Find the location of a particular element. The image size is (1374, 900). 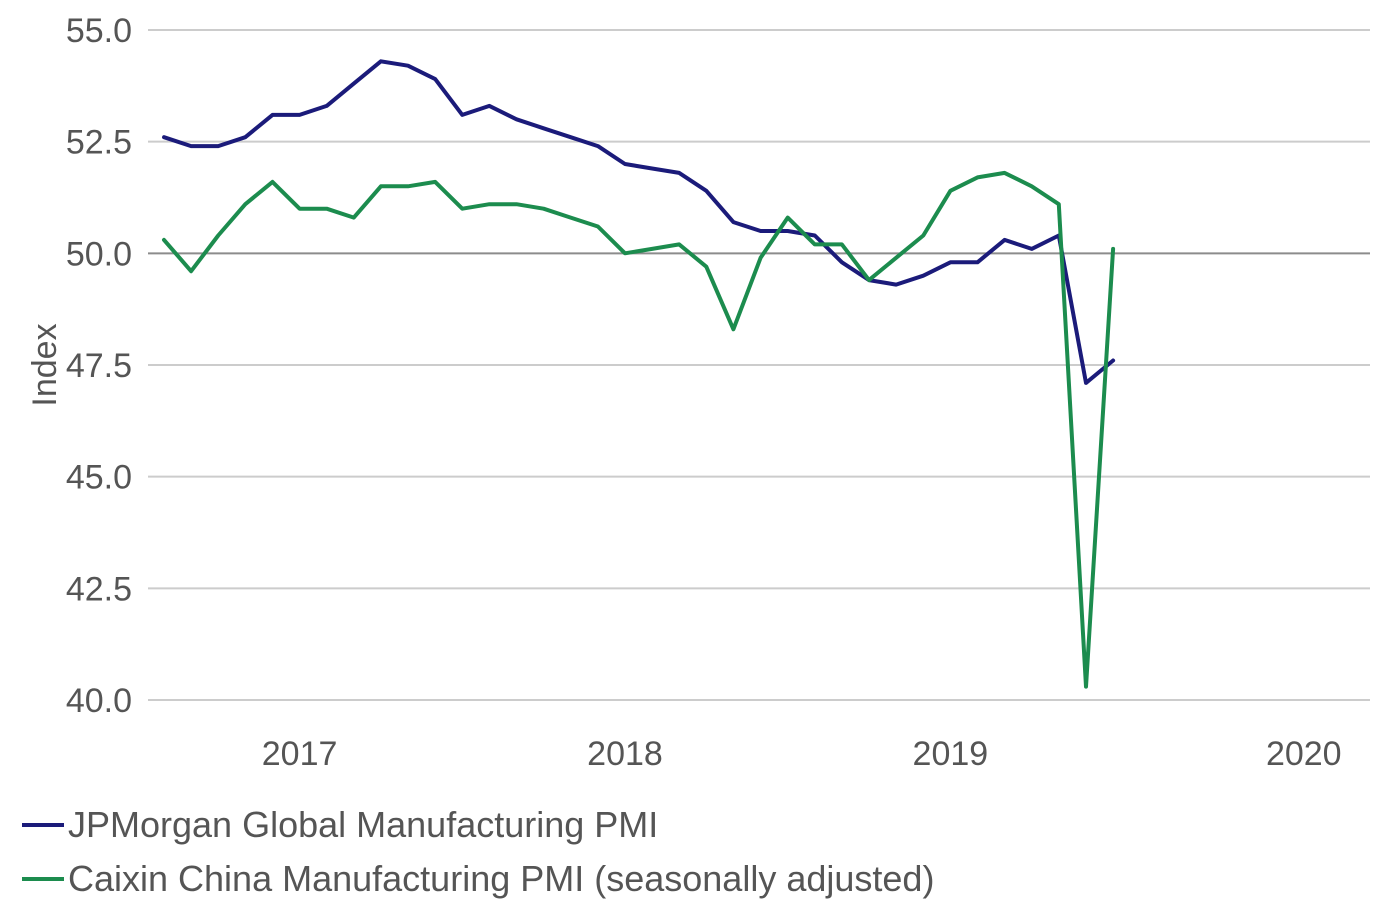

y-tick-40-0: 40.0 is located at coordinates (99, 701).